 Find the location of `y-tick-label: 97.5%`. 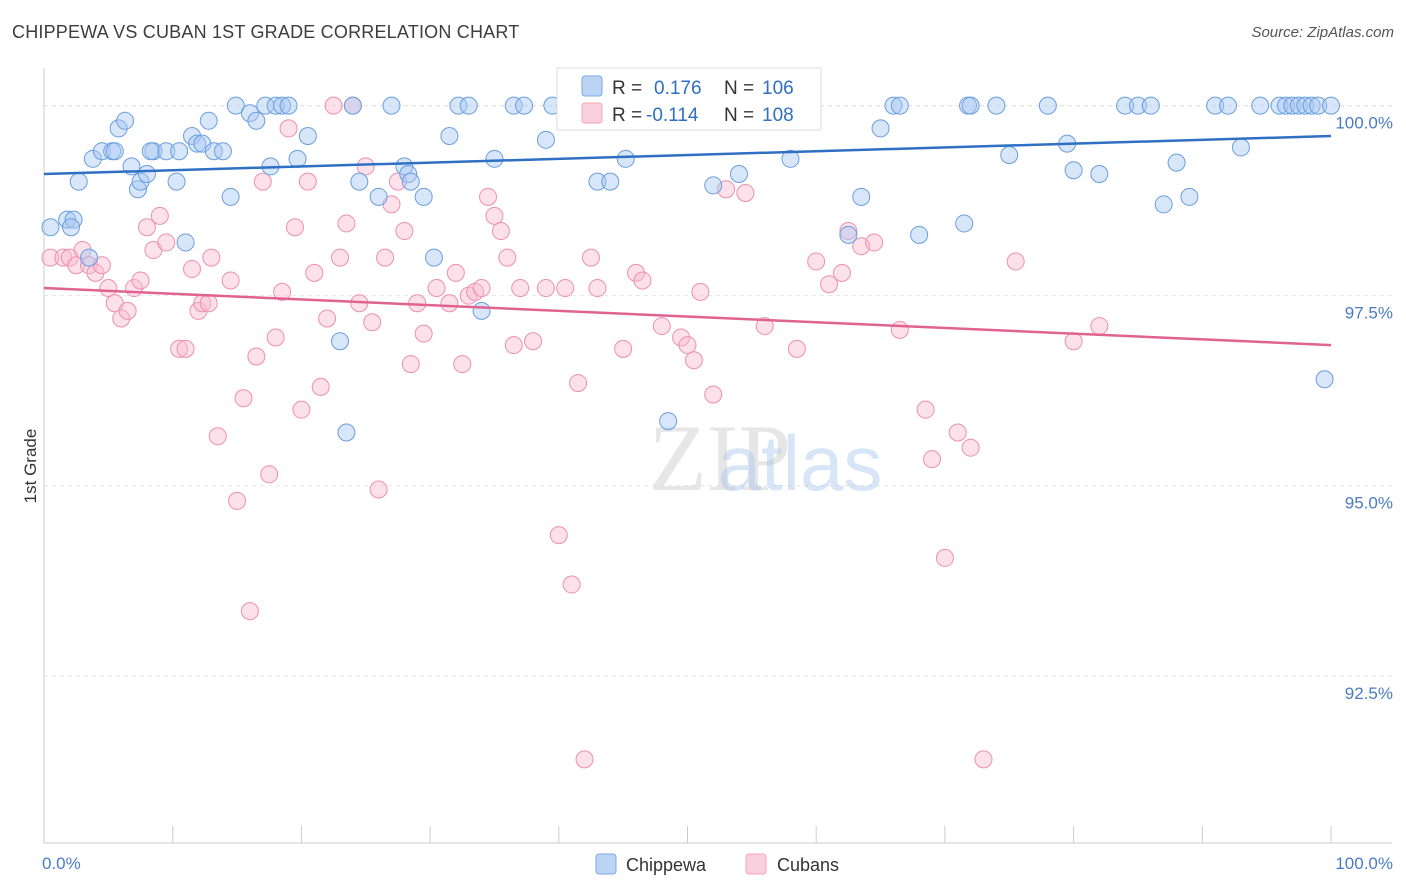

y-tick-label: 97.5% is located at coordinates (1369, 313).